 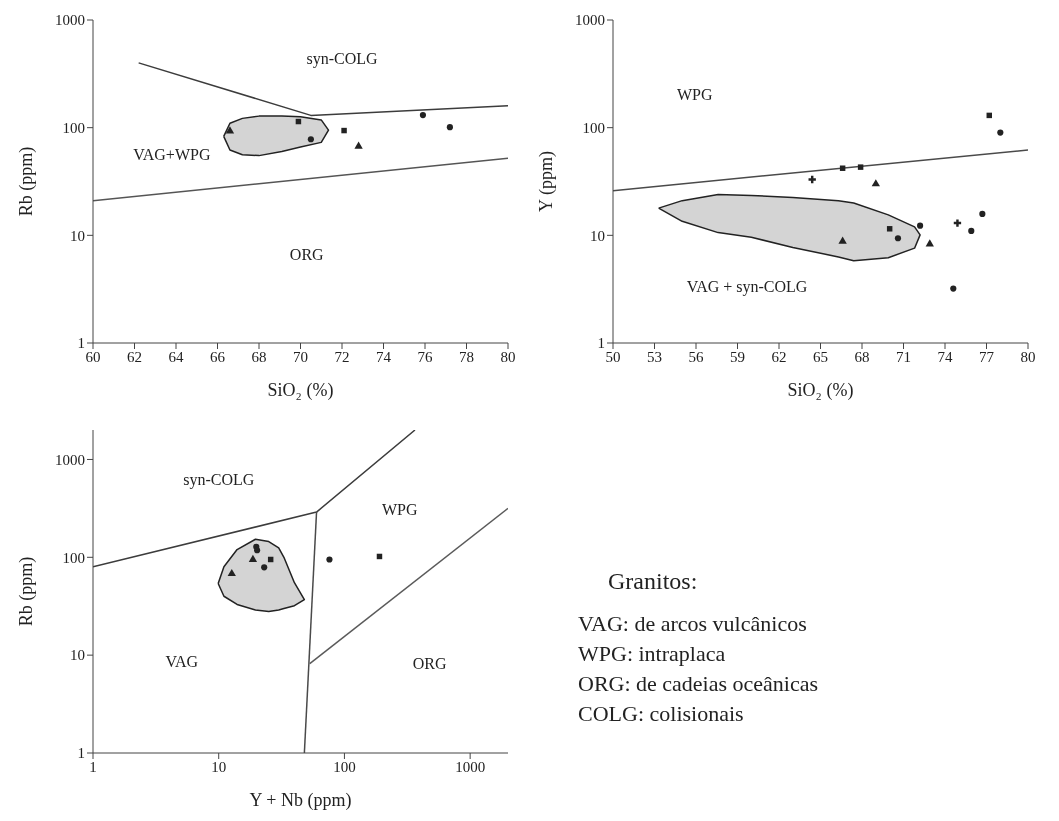 I want to click on text: WPG: intraplaca, so click(x=652, y=654).